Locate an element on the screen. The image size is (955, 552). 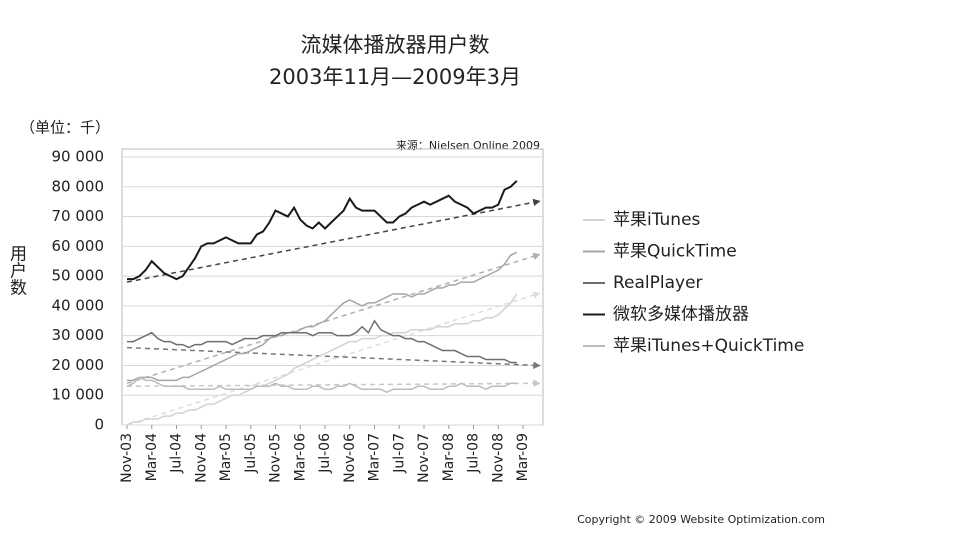
y-tick-label: 80 000 is located at coordinates (78, 186).